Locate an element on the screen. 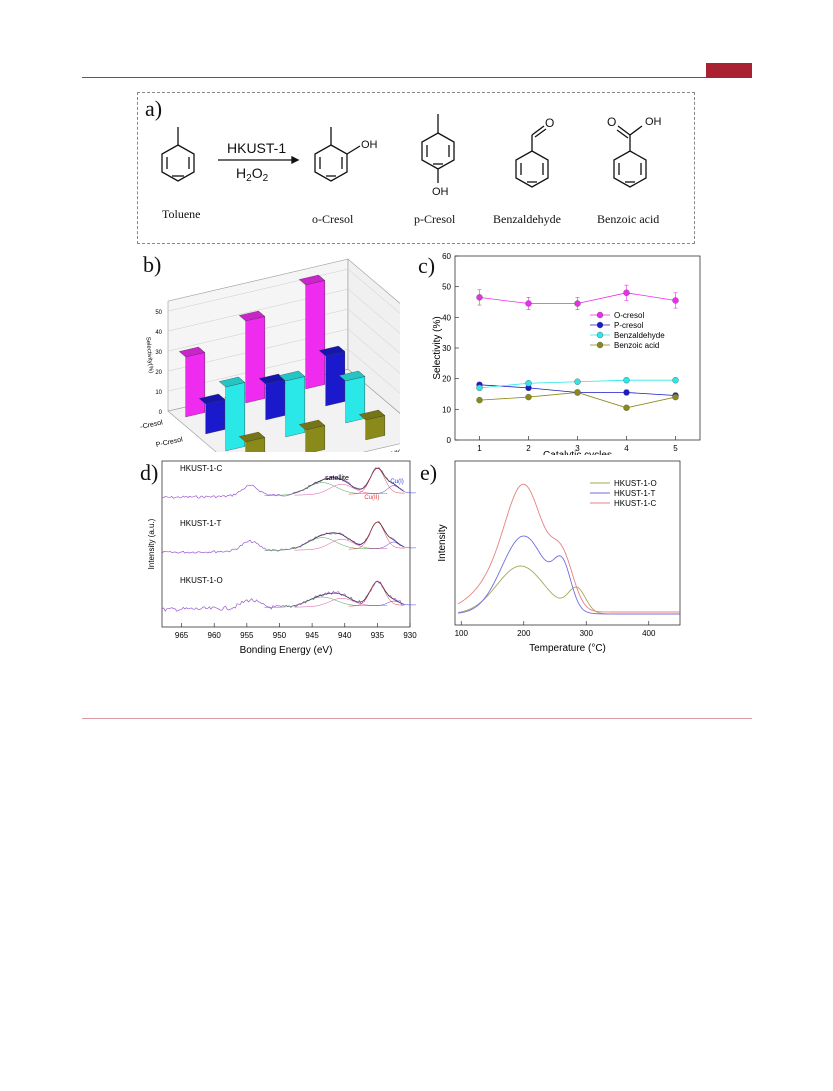 Image resolution: width=833 pixels, height=1091 pixels. chart-c-ytick: 0 is located at coordinates (449, 440).